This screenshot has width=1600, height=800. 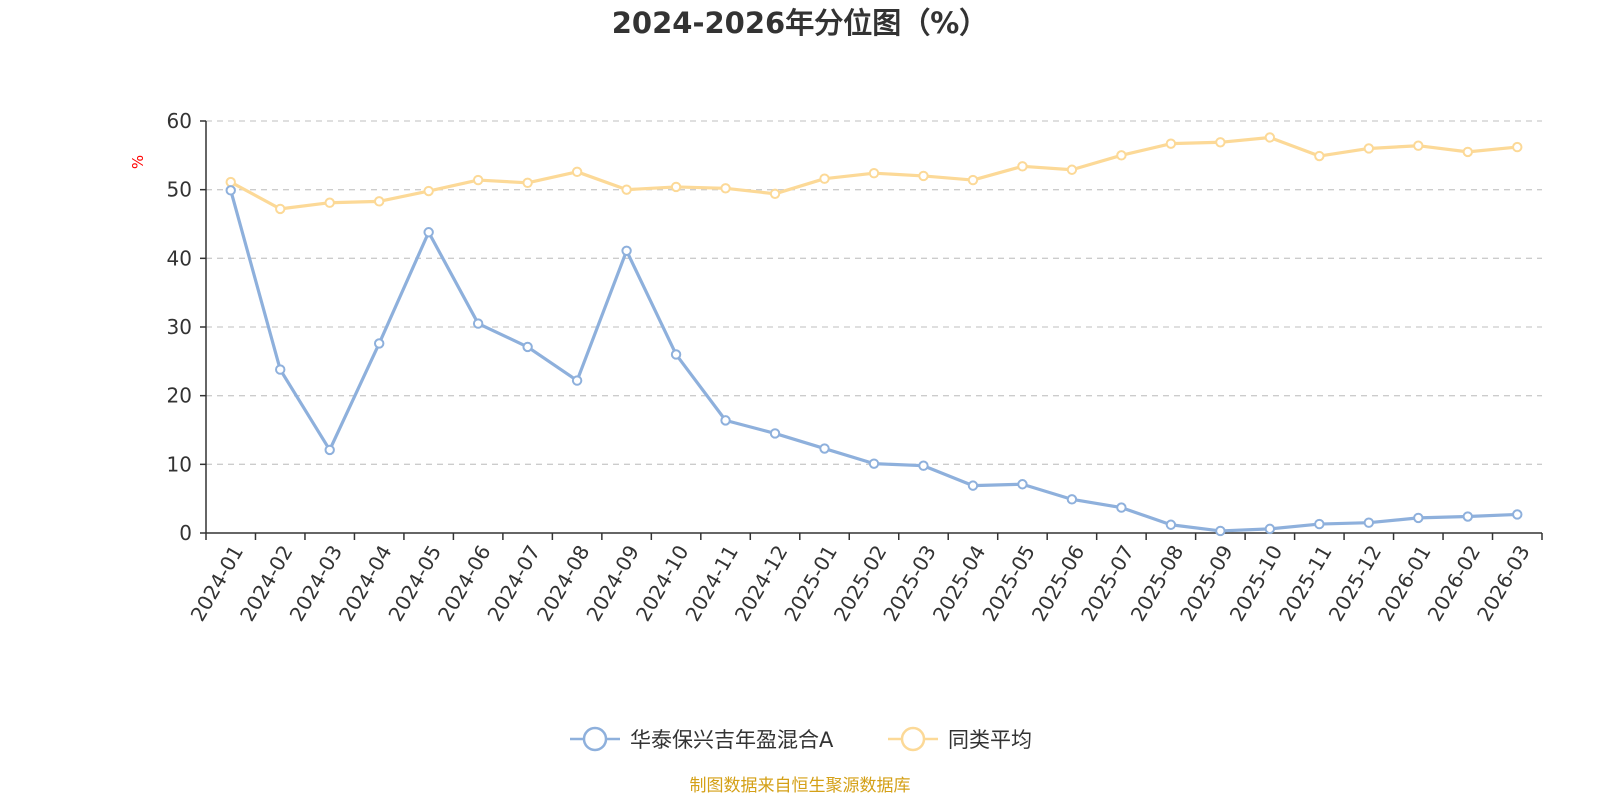 What do you see at coordinates (179, 258) in the screenshot?
I see `y-tick-label: 40` at bounding box center [179, 258].